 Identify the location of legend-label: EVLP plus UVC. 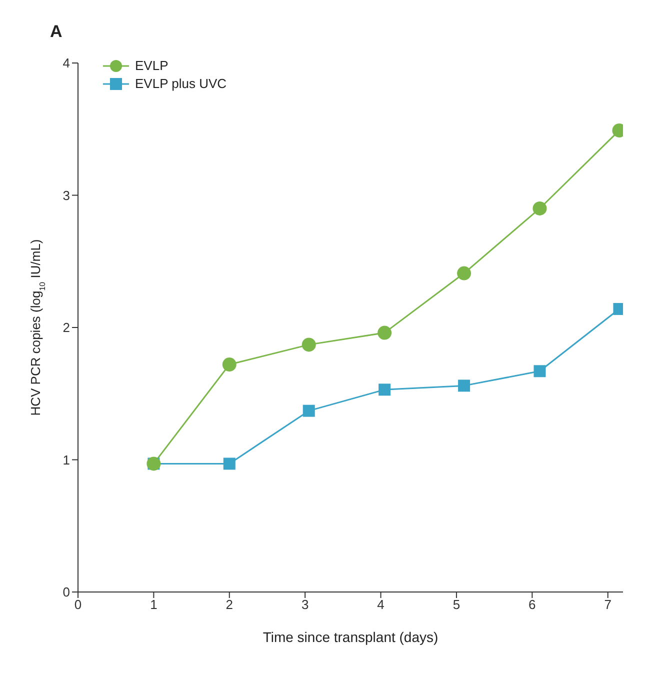
(181, 83).